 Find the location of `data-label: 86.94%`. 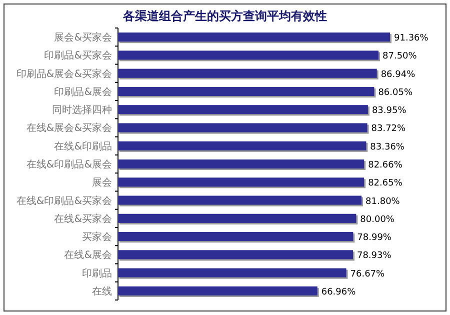

data-label: 86.94% is located at coordinates (398, 75).